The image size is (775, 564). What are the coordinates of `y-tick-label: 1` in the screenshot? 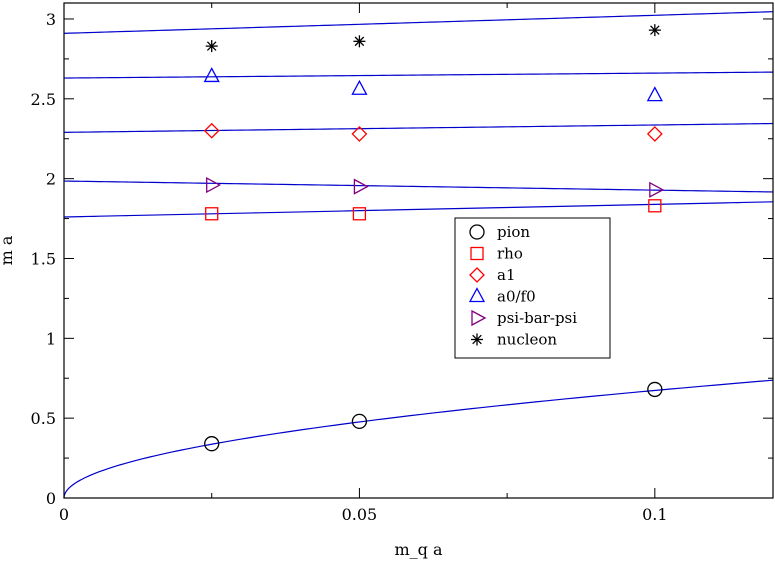 It's located at (51, 338).